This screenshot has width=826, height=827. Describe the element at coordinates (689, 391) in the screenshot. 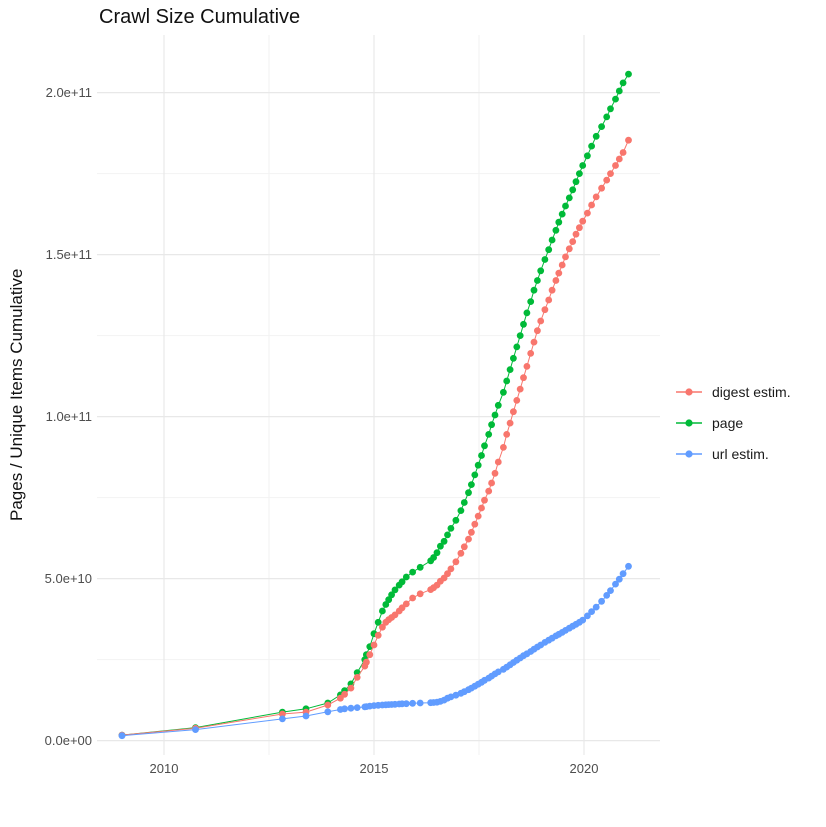

I see `legend-key-digest-estim-icon` at that location.